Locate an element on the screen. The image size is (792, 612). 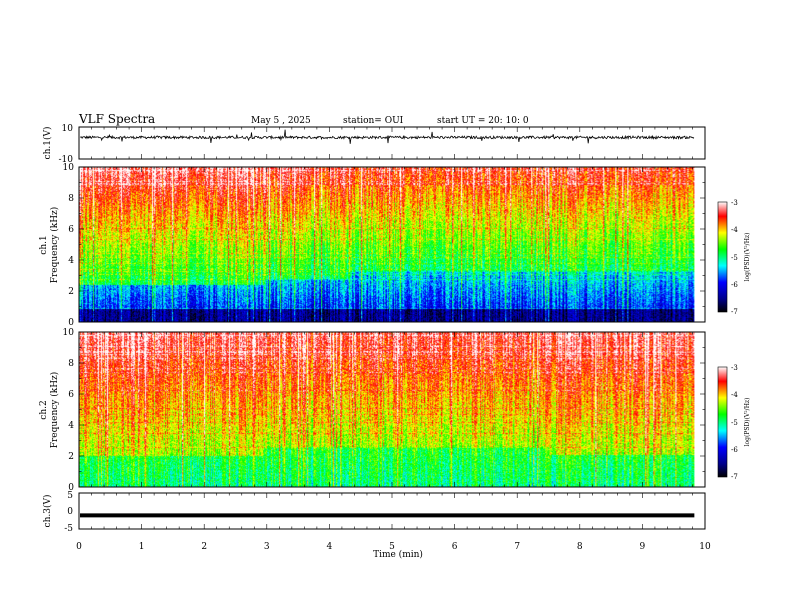
ch2-colorbar-tick: -6 is located at coordinates (734, 450).